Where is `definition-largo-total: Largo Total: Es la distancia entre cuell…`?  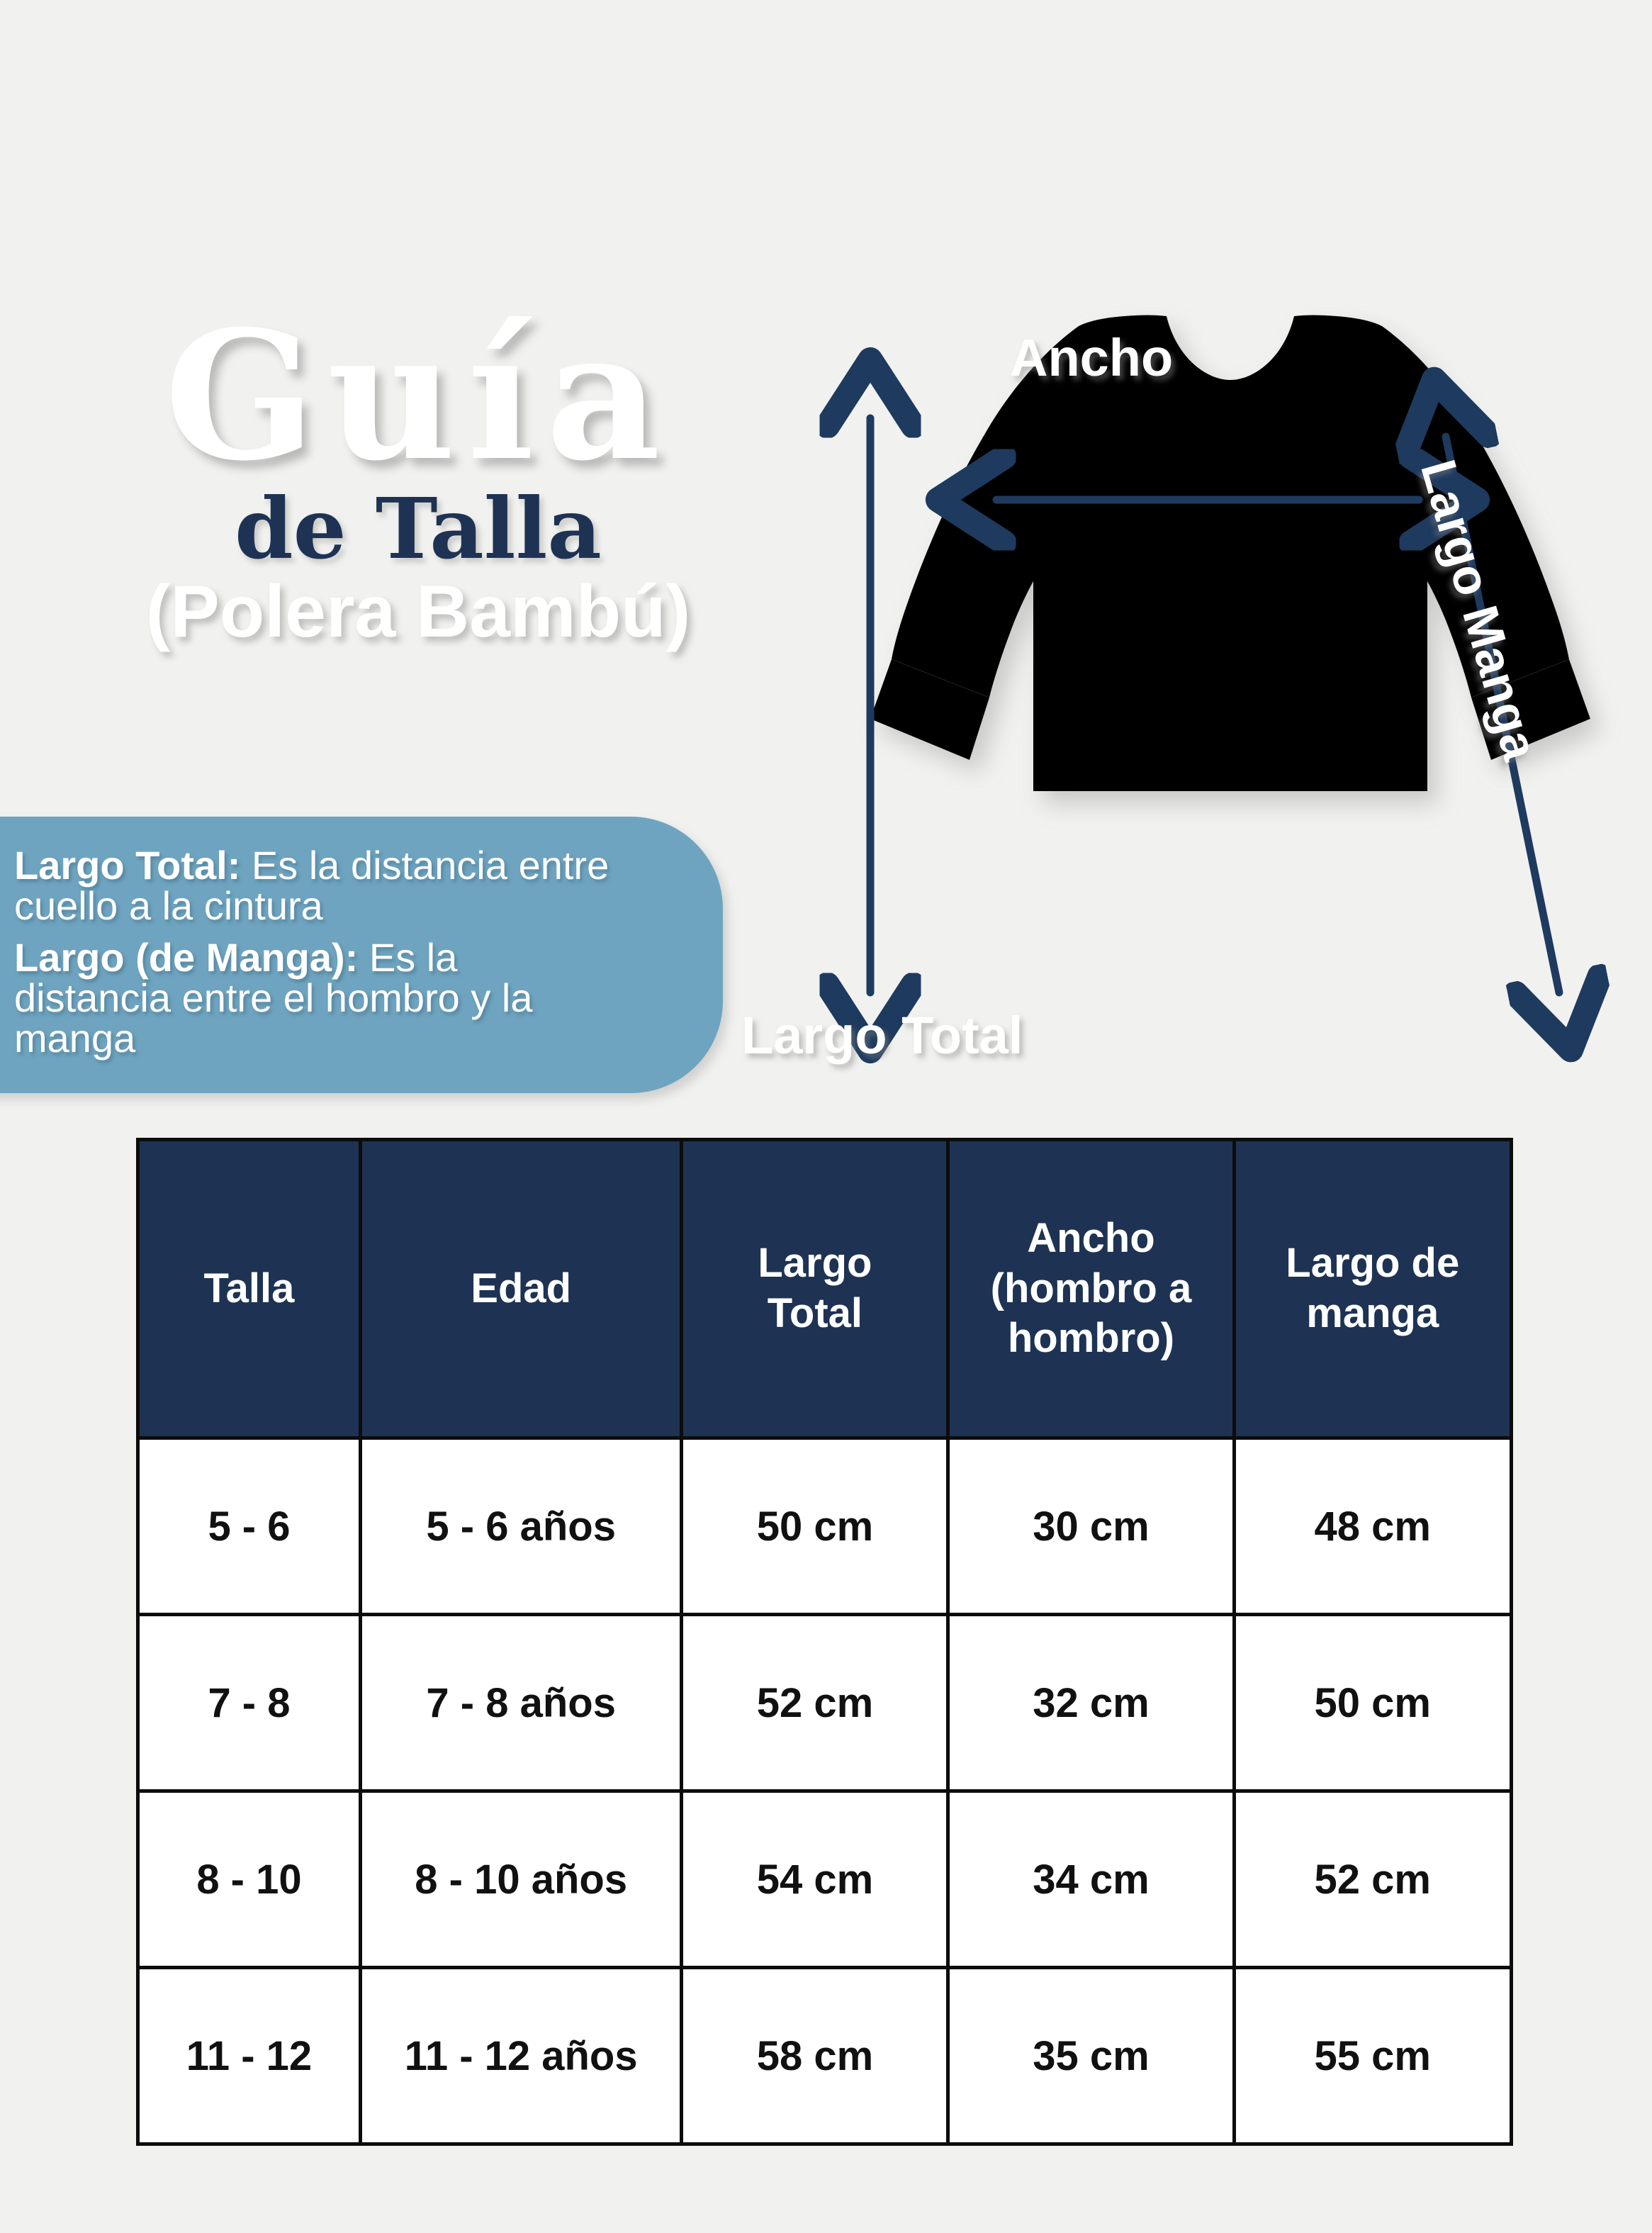 definition-largo-total: Largo Total: Es la distancia entre cuell… is located at coordinates (315, 885).